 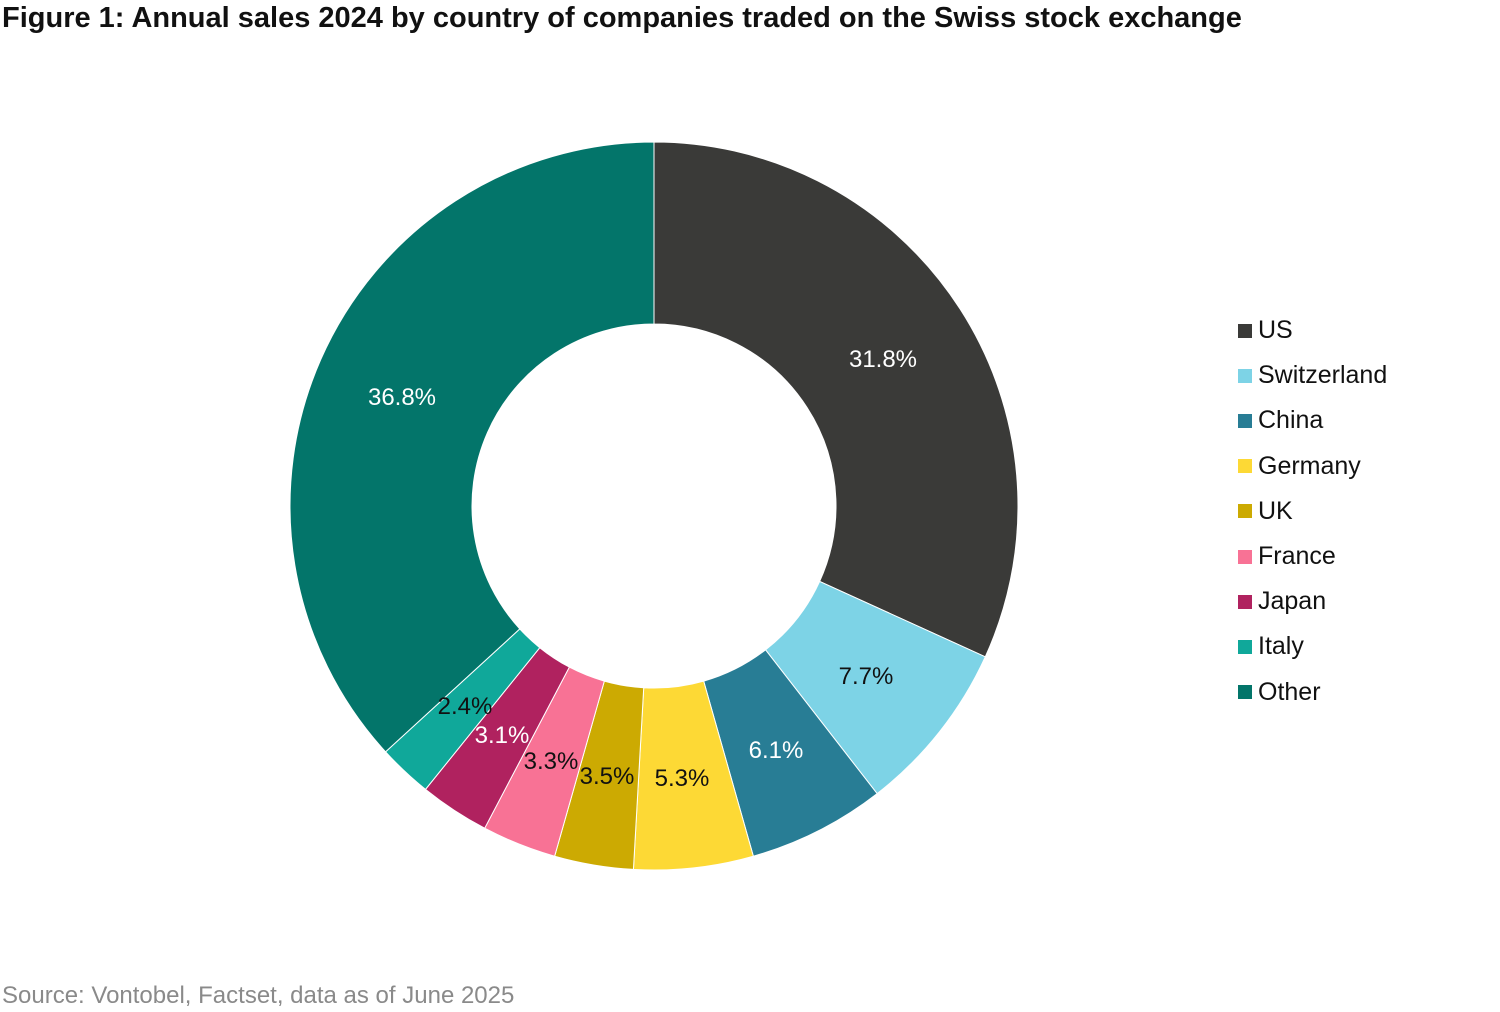 I want to click on data-label-germany: 5.3%, so click(x=682, y=778).